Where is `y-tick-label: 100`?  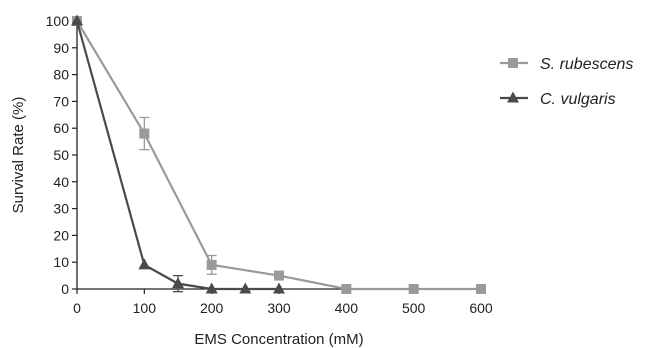
y-tick-label: 100 is located at coordinates (58, 21).